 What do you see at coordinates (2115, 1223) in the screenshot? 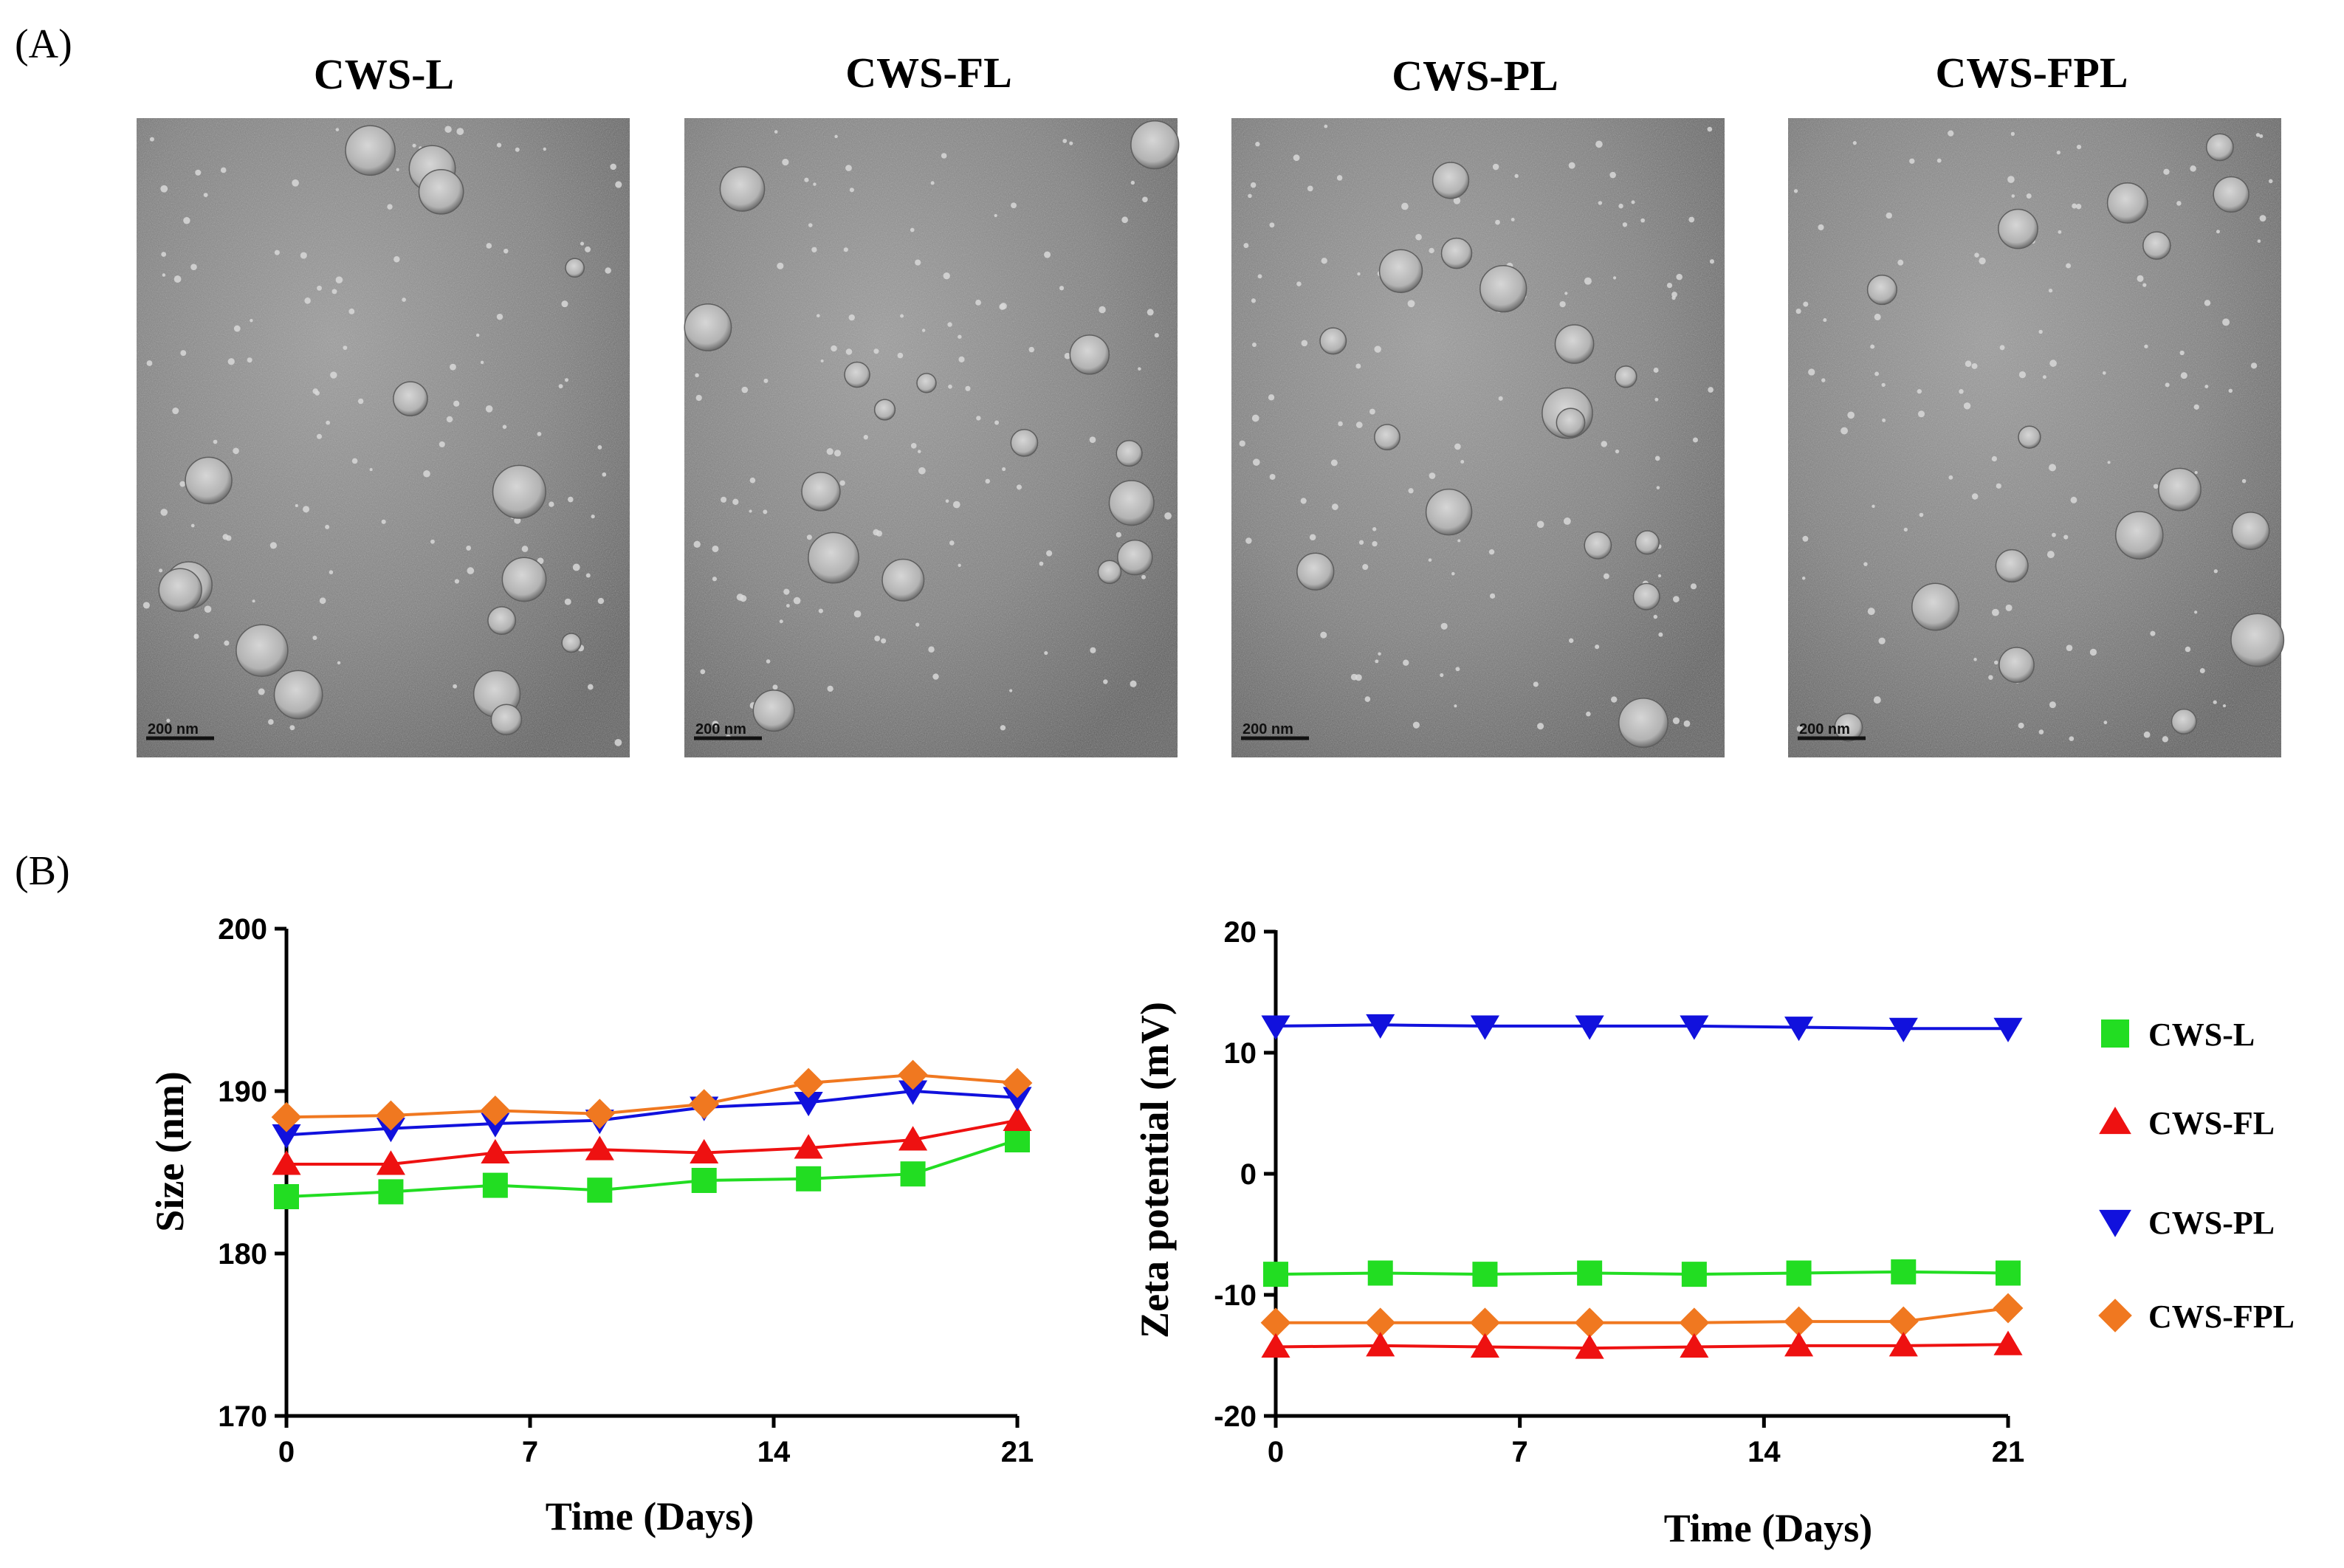
I see `legend-marker-cws-pl` at bounding box center [2115, 1223].